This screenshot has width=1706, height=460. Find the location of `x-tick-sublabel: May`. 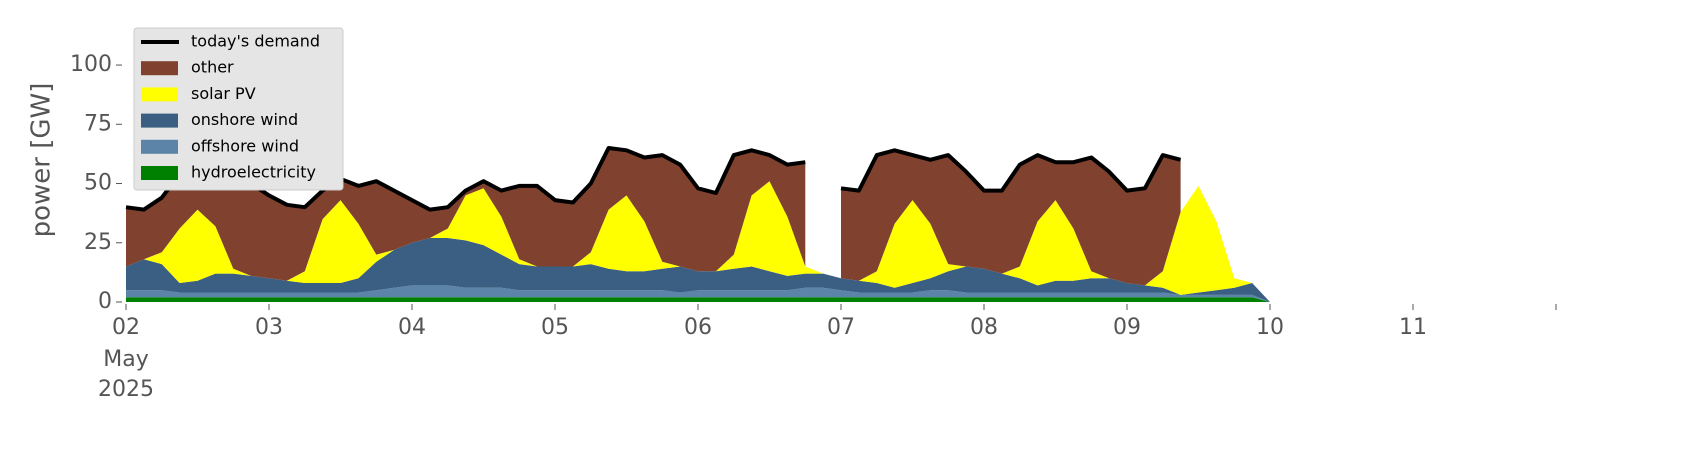

x-tick-sublabel: May is located at coordinates (125, 359).